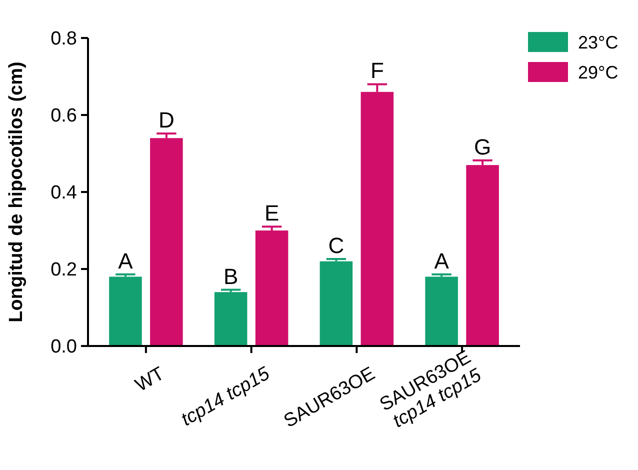 The height and width of the screenshot is (470, 638). I want to click on y-tick-label: 0.4, so click(64, 193).